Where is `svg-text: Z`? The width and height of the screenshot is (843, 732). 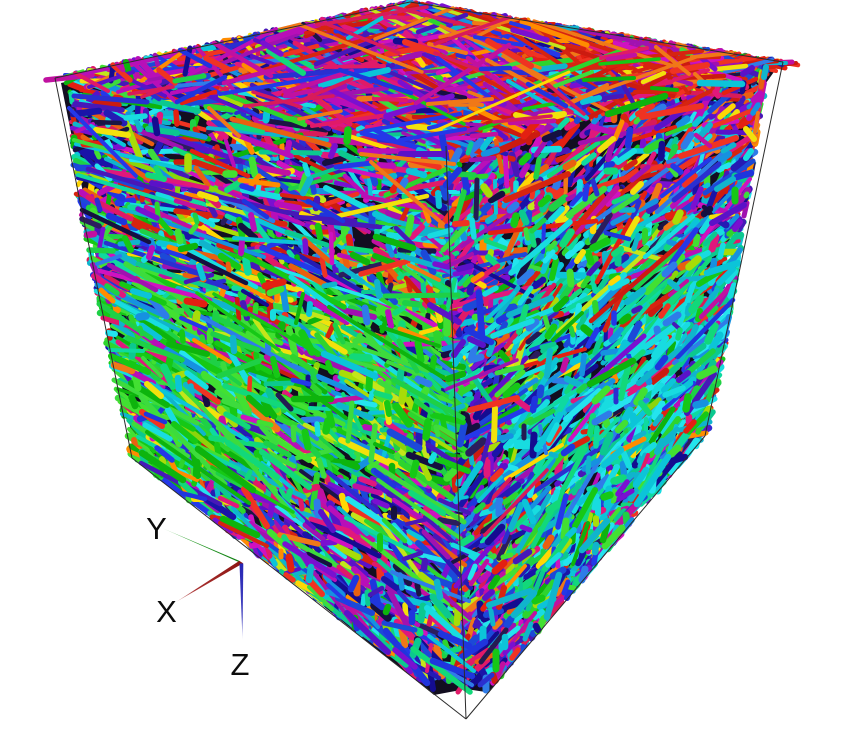
svg-text: Z is located at coordinates (240, 664).